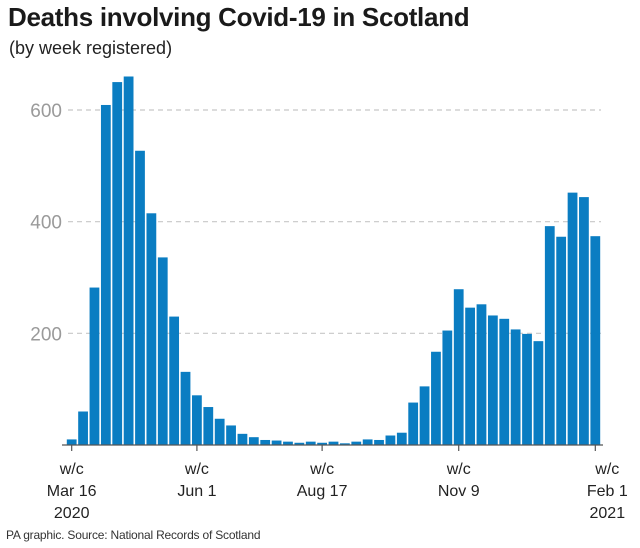 This screenshot has width=640, height=548. What do you see at coordinates (46, 223) in the screenshot?
I see `y-tick-label: 400` at bounding box center [46, 223].